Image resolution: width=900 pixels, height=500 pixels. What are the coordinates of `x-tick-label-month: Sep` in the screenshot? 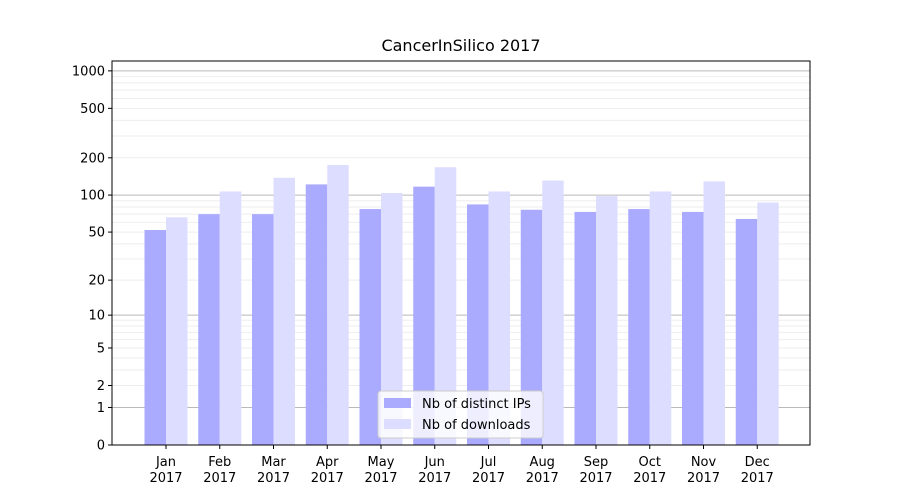 It's located at (596, 462).